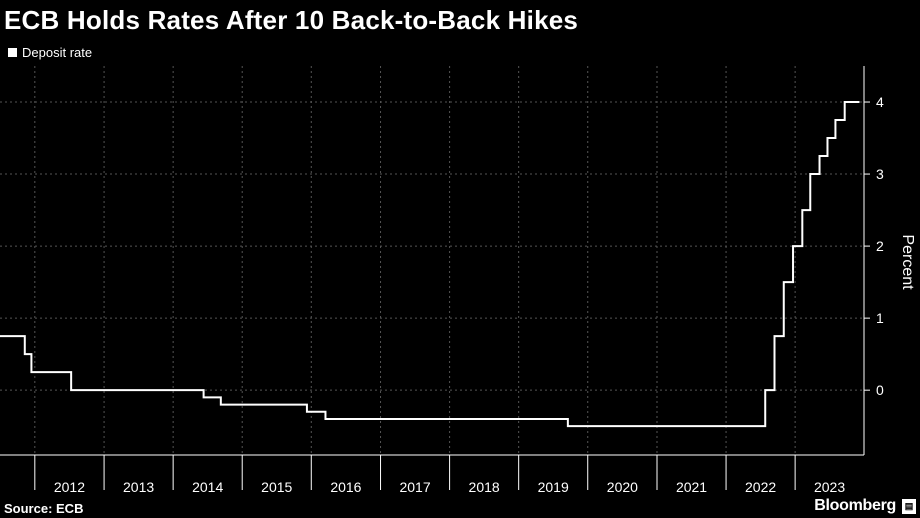 This screenshot has height=518, width=920. I want to click on y-axis-label: Percent, so click(907, 262).